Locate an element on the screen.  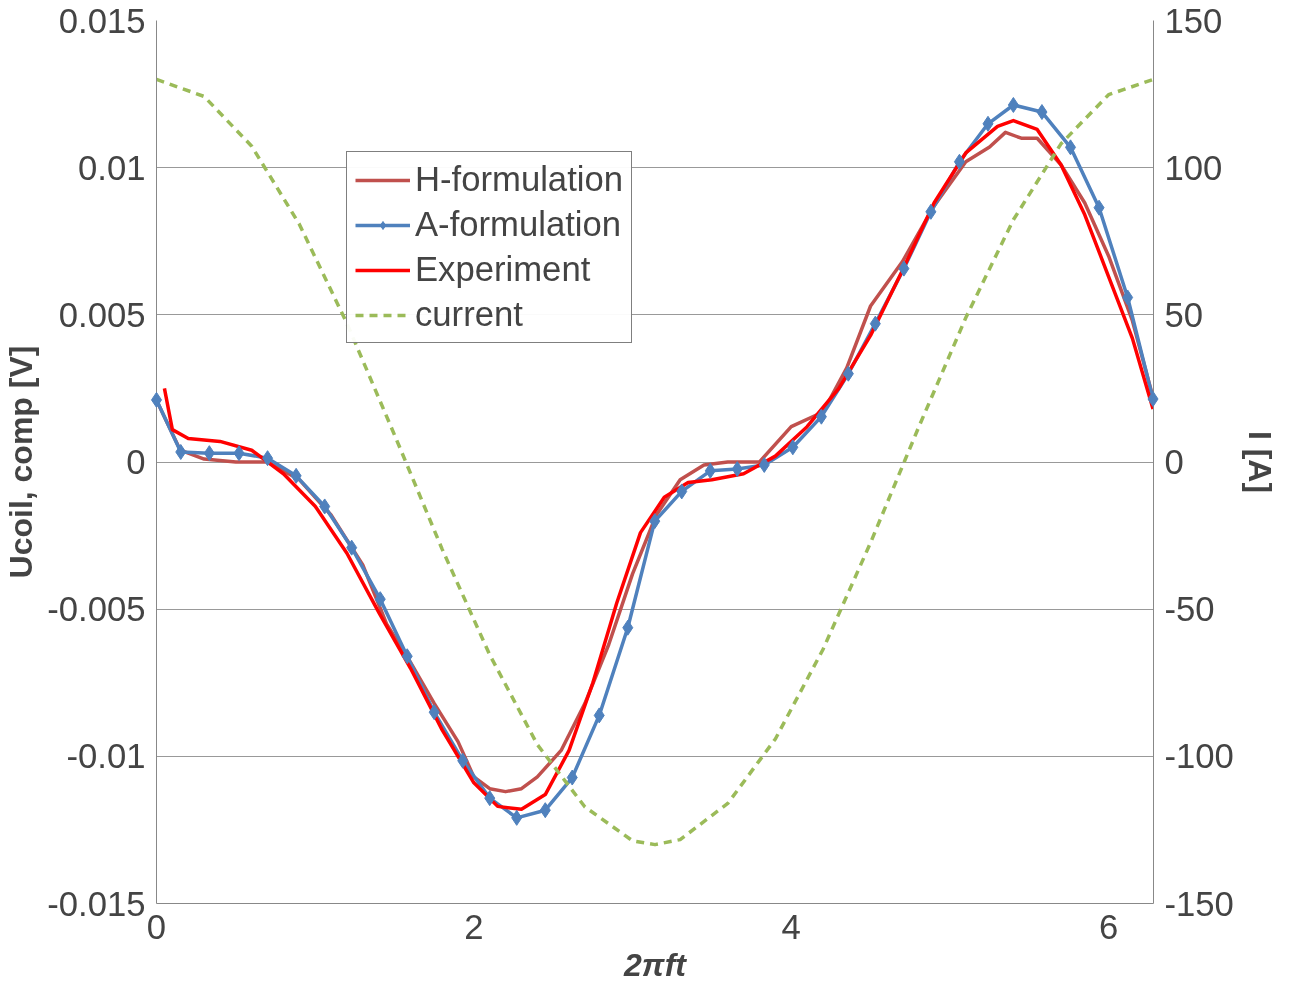
y-tick-label: 0 is located at coordinates (136, 462).